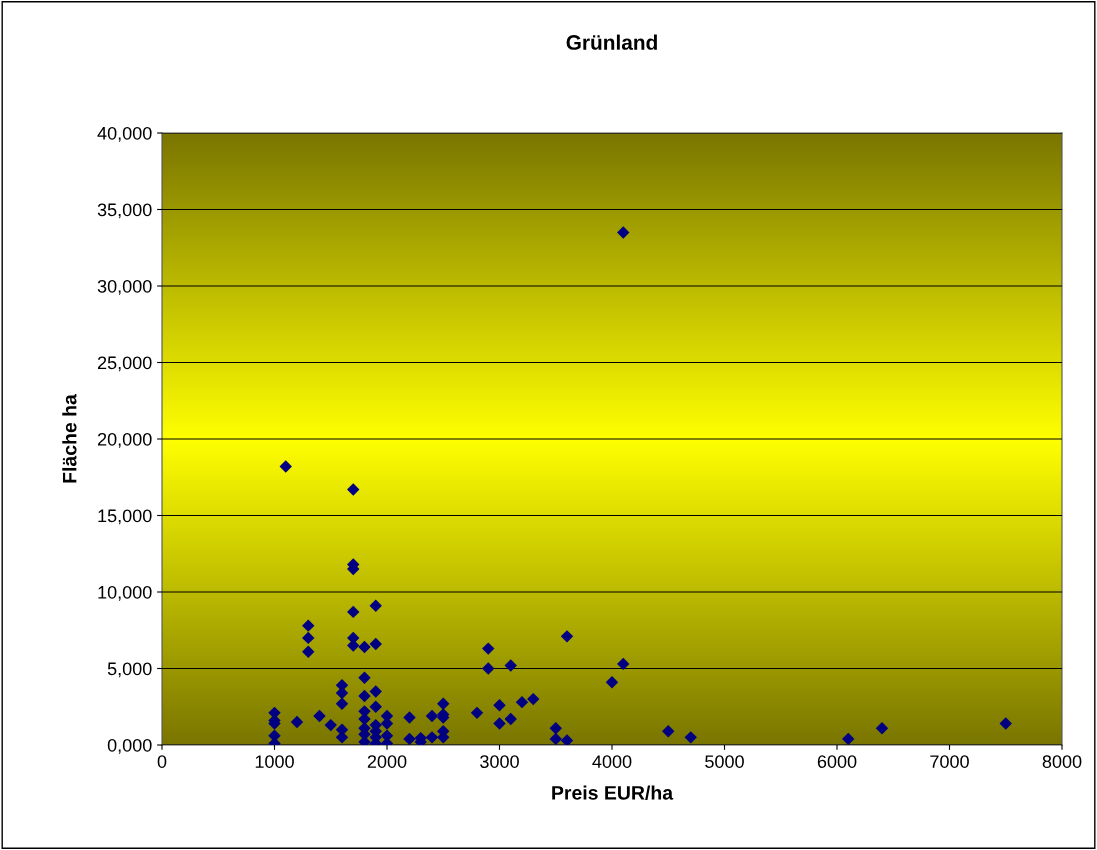  I want to click on x-tick-label: 0, so click(162, 761).